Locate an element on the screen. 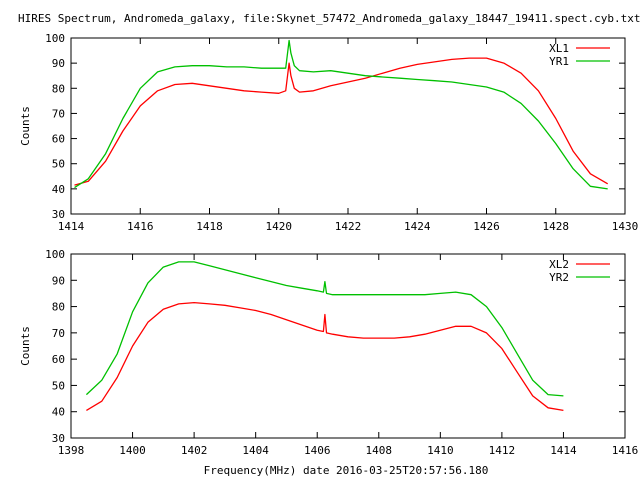 This screenshot has height=480, width=640. x-tick-label: 1410 is located at coordinates (440, 450).